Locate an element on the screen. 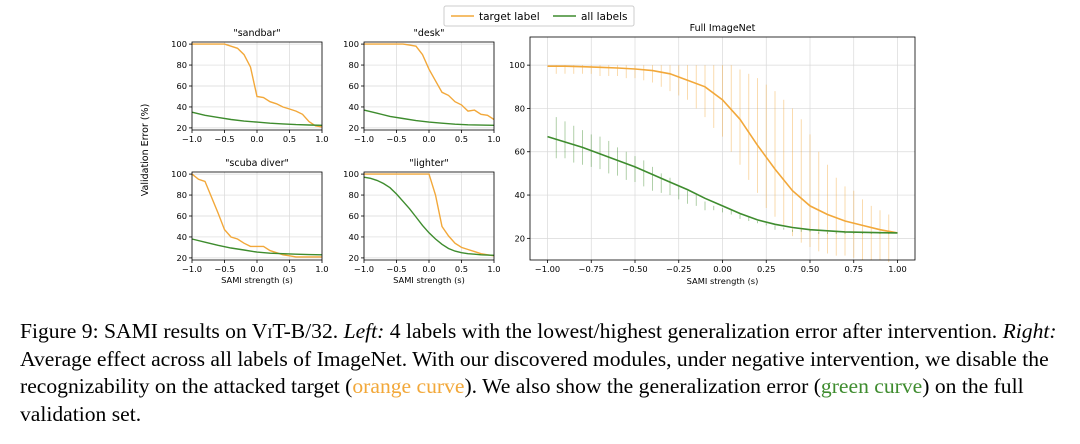 The image size is (1080, 444). chart-title-sandbar: "sandbar" is located at coordinates (256, 33).